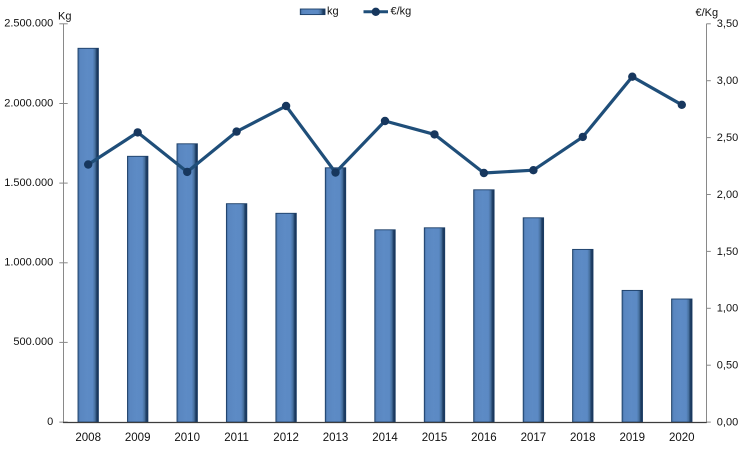  What do you see at coordinates (333, 11) in the screenshot?
I see `svg-text: kg` at bounding box center [333, 11].